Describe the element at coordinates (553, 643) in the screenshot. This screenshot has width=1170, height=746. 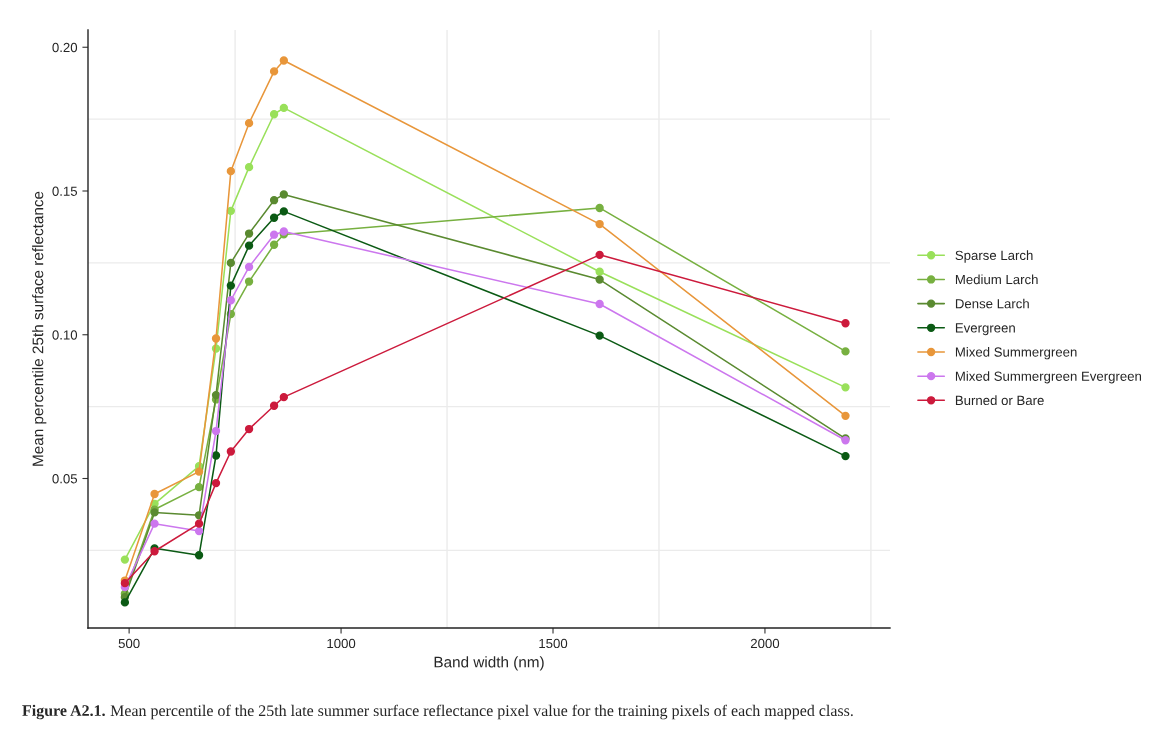
I see `x-tick-label: 1500` at that location.